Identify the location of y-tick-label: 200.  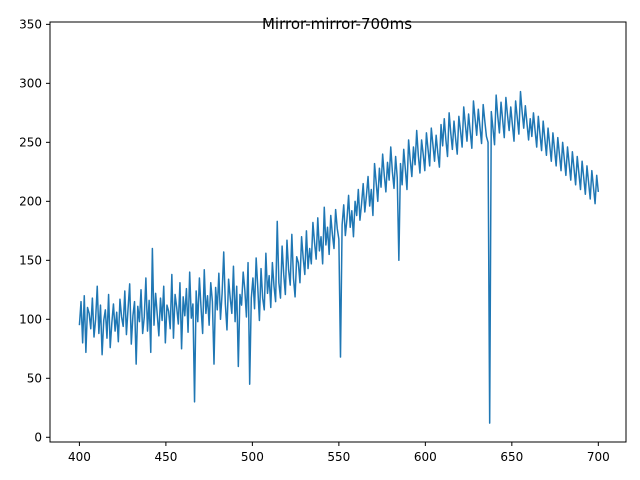
(30, 201).